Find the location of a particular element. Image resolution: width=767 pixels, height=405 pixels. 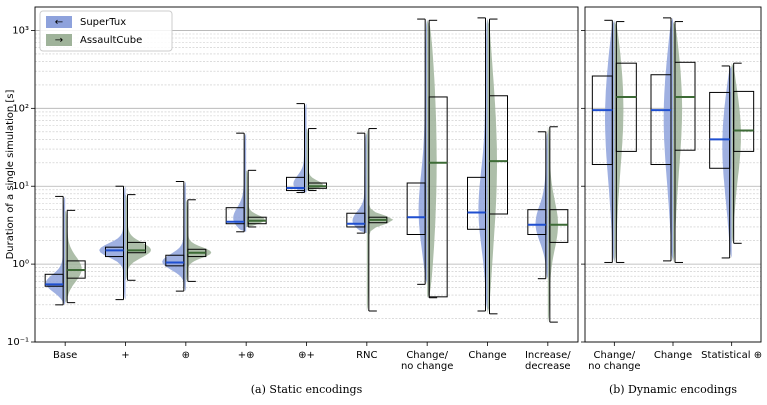

y-tick-label: 10⁰ is located at coordinates (20, 264).